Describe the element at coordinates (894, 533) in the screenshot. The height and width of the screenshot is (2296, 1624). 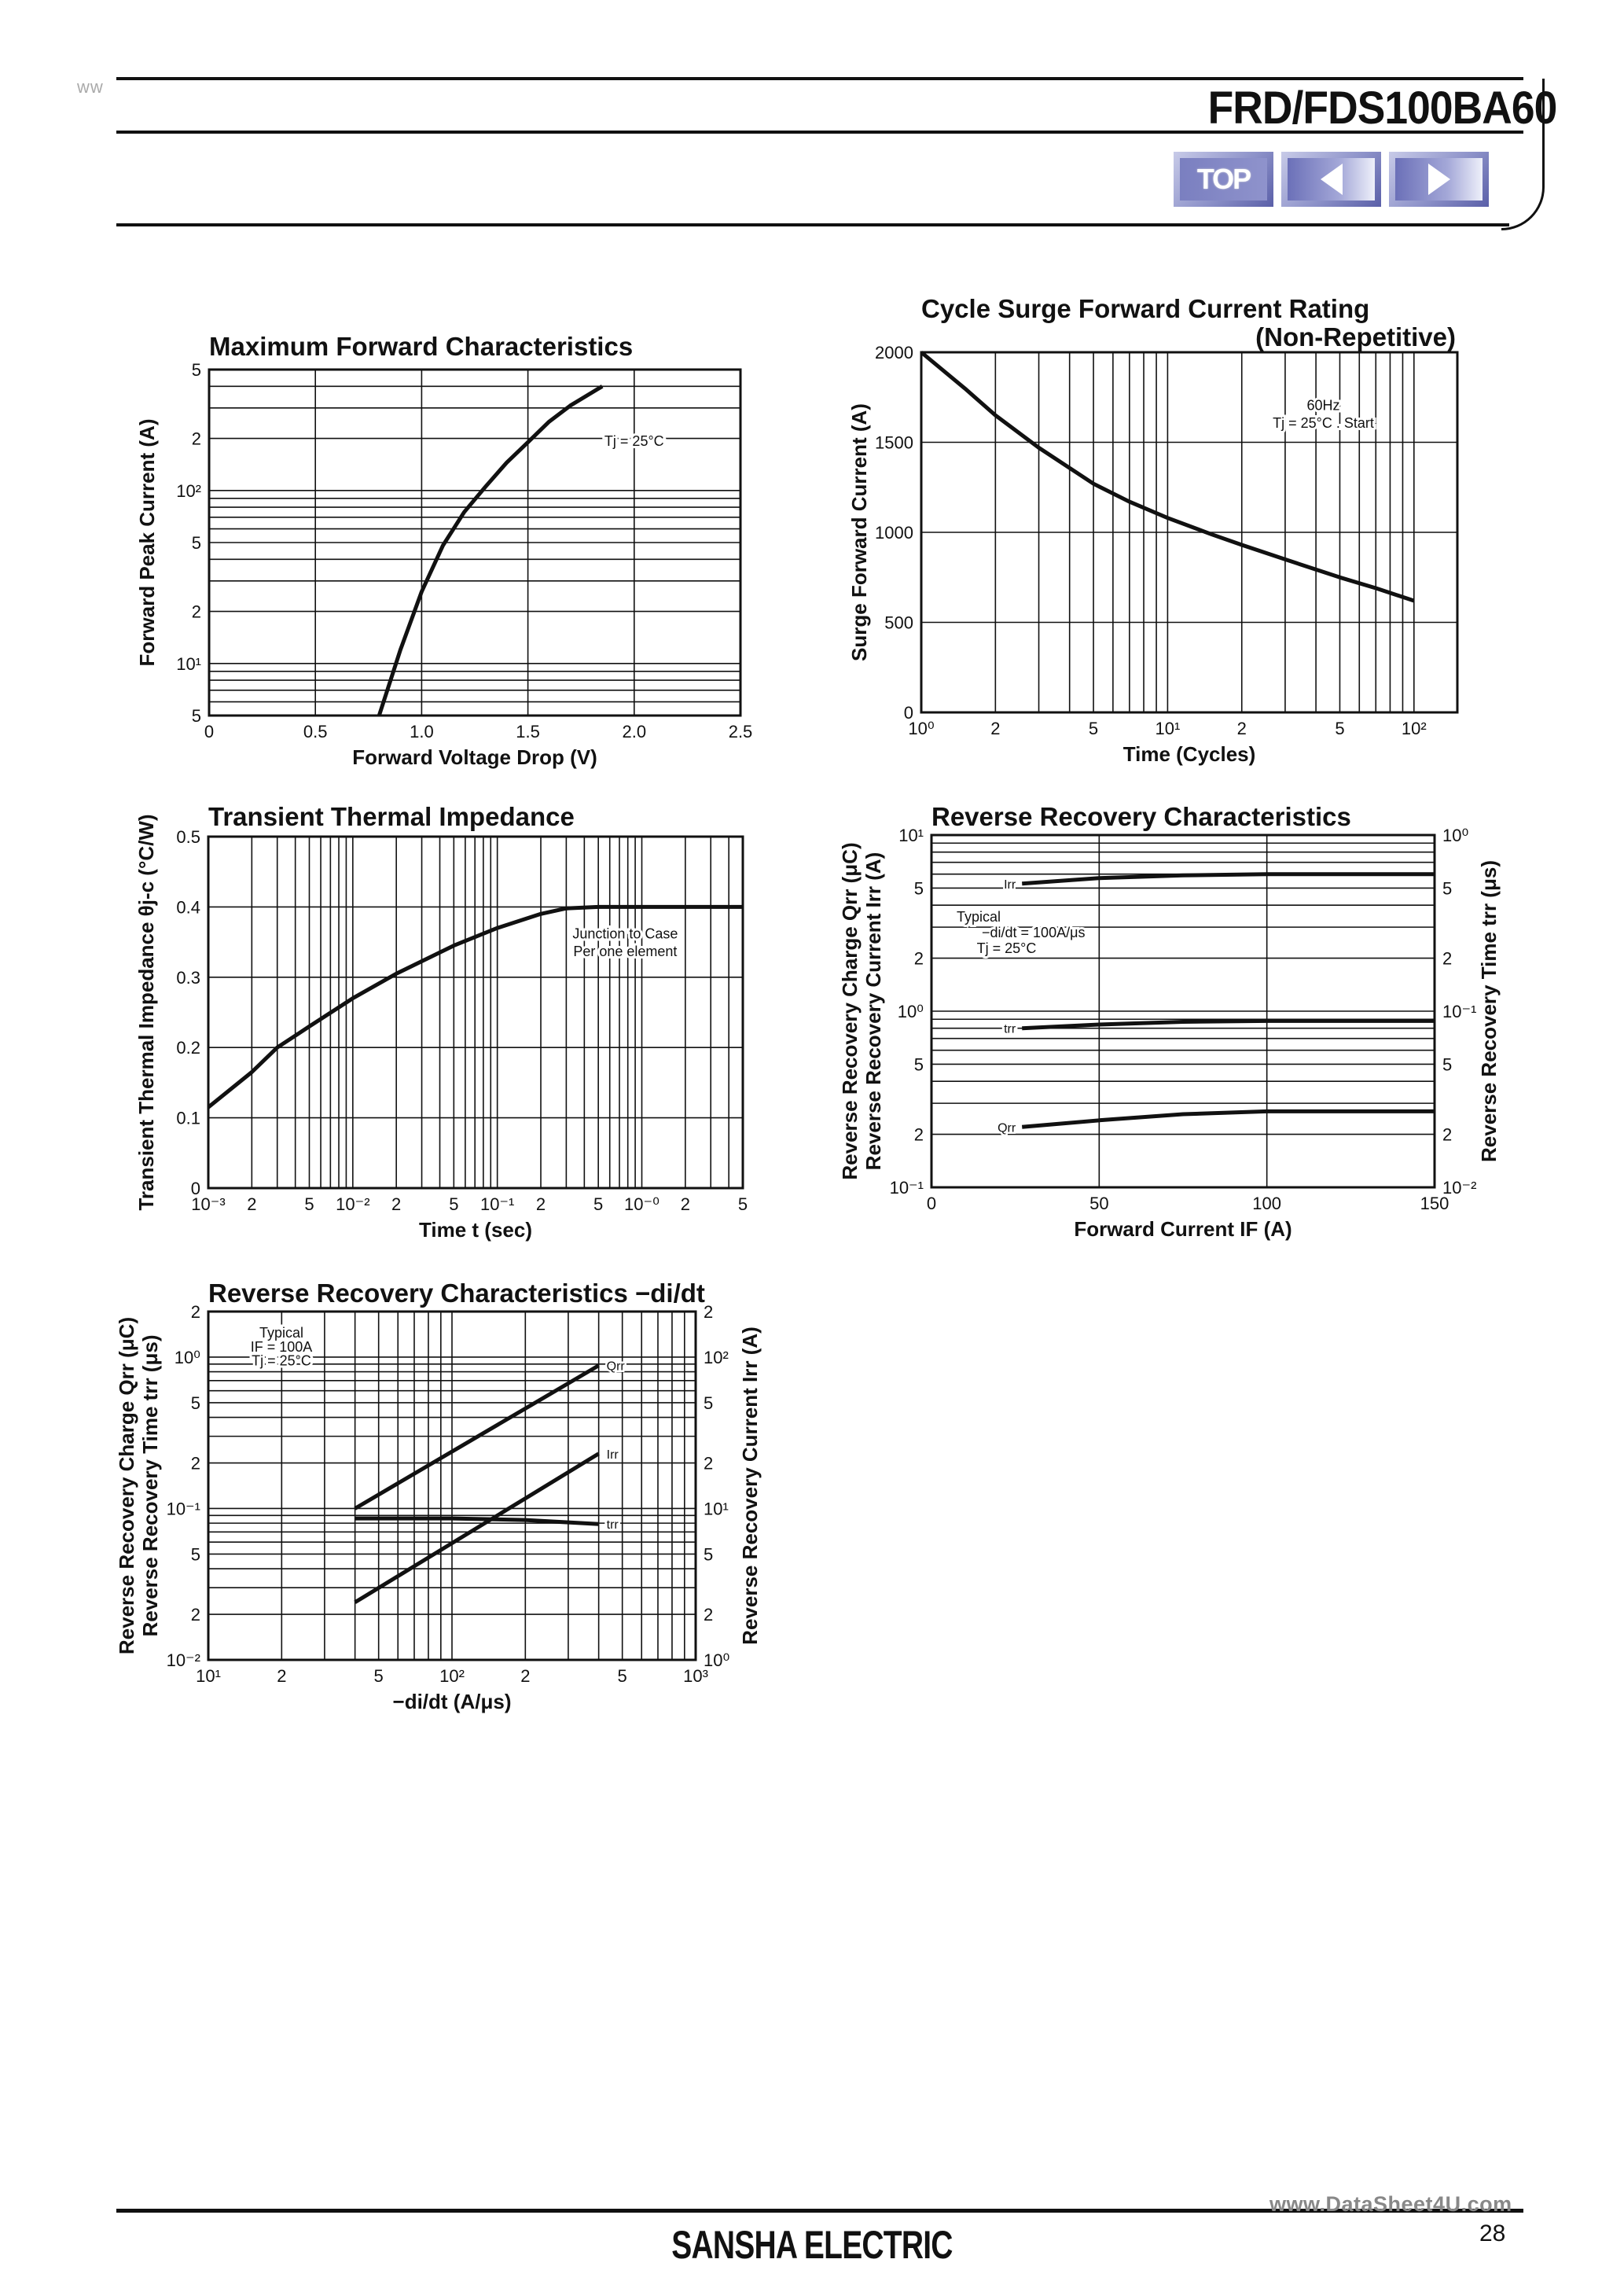
I see `y-tick-label: 1000` at that location.